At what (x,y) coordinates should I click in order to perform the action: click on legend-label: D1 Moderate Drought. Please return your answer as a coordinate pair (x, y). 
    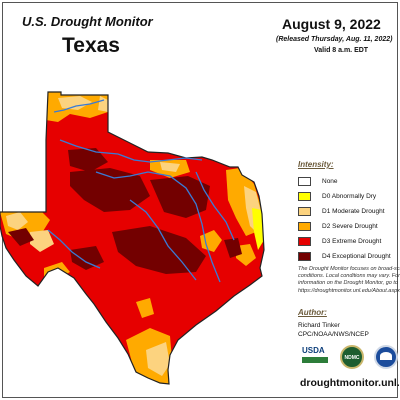
    Looking at the image, I should click on (353, 211).